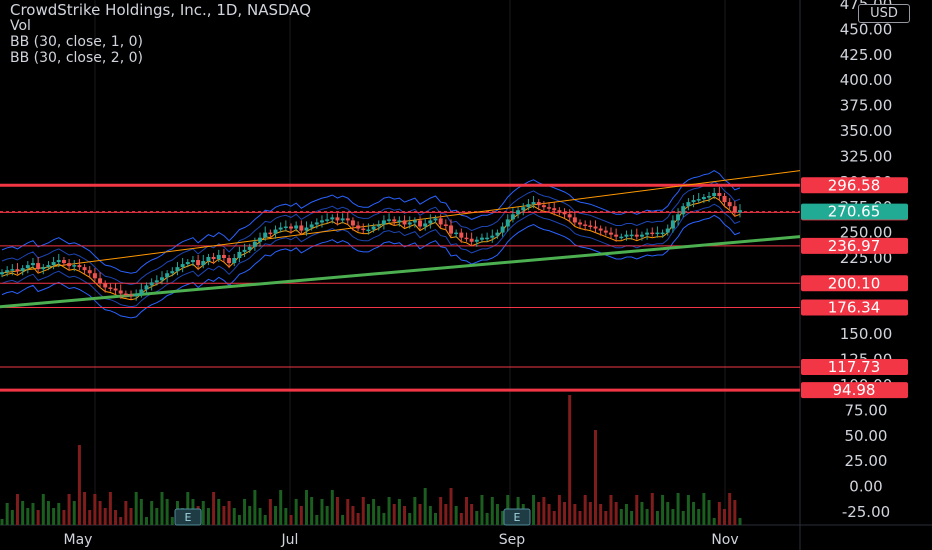 The height and width of the screenshot is (550, 932). What do you see at coordinates (161, 10) in the screenshot?
I see `chart-title: CrowdStrike Holdings, Inc., 1D, NASDAQ` at bounding box center [161, 10].